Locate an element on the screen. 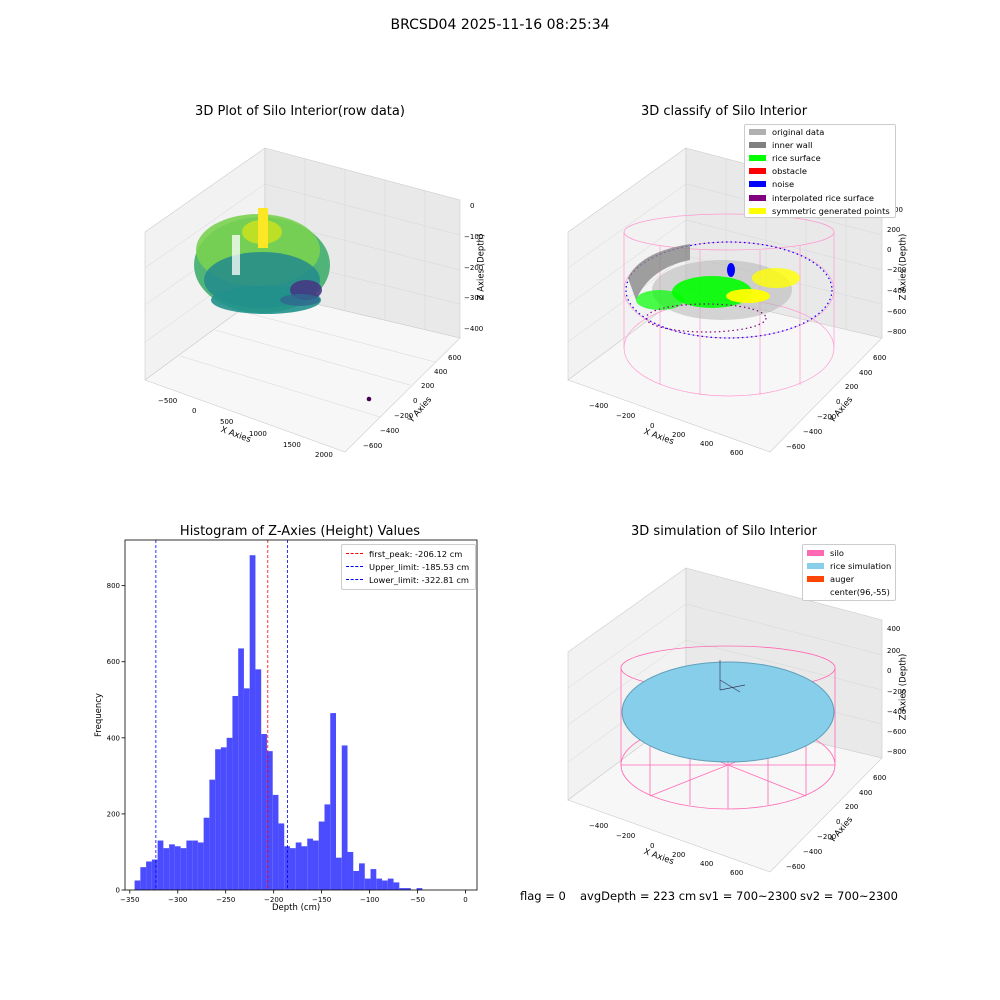  plot4-ytick: 0 is located at coordinates (838, 822).